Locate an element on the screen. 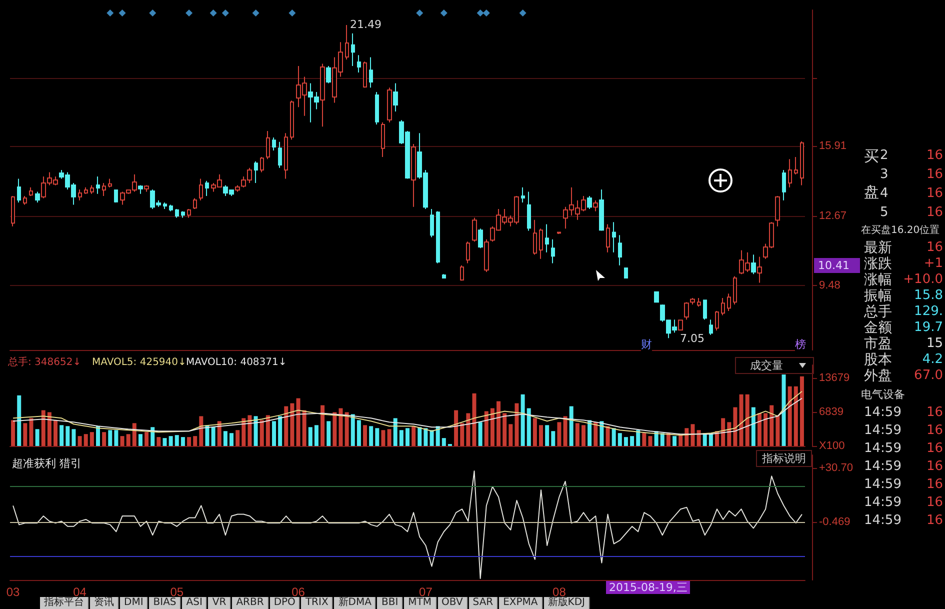 This screenshot has height=609, width=945. text: 振幅 is located at coordinates (878, 296).